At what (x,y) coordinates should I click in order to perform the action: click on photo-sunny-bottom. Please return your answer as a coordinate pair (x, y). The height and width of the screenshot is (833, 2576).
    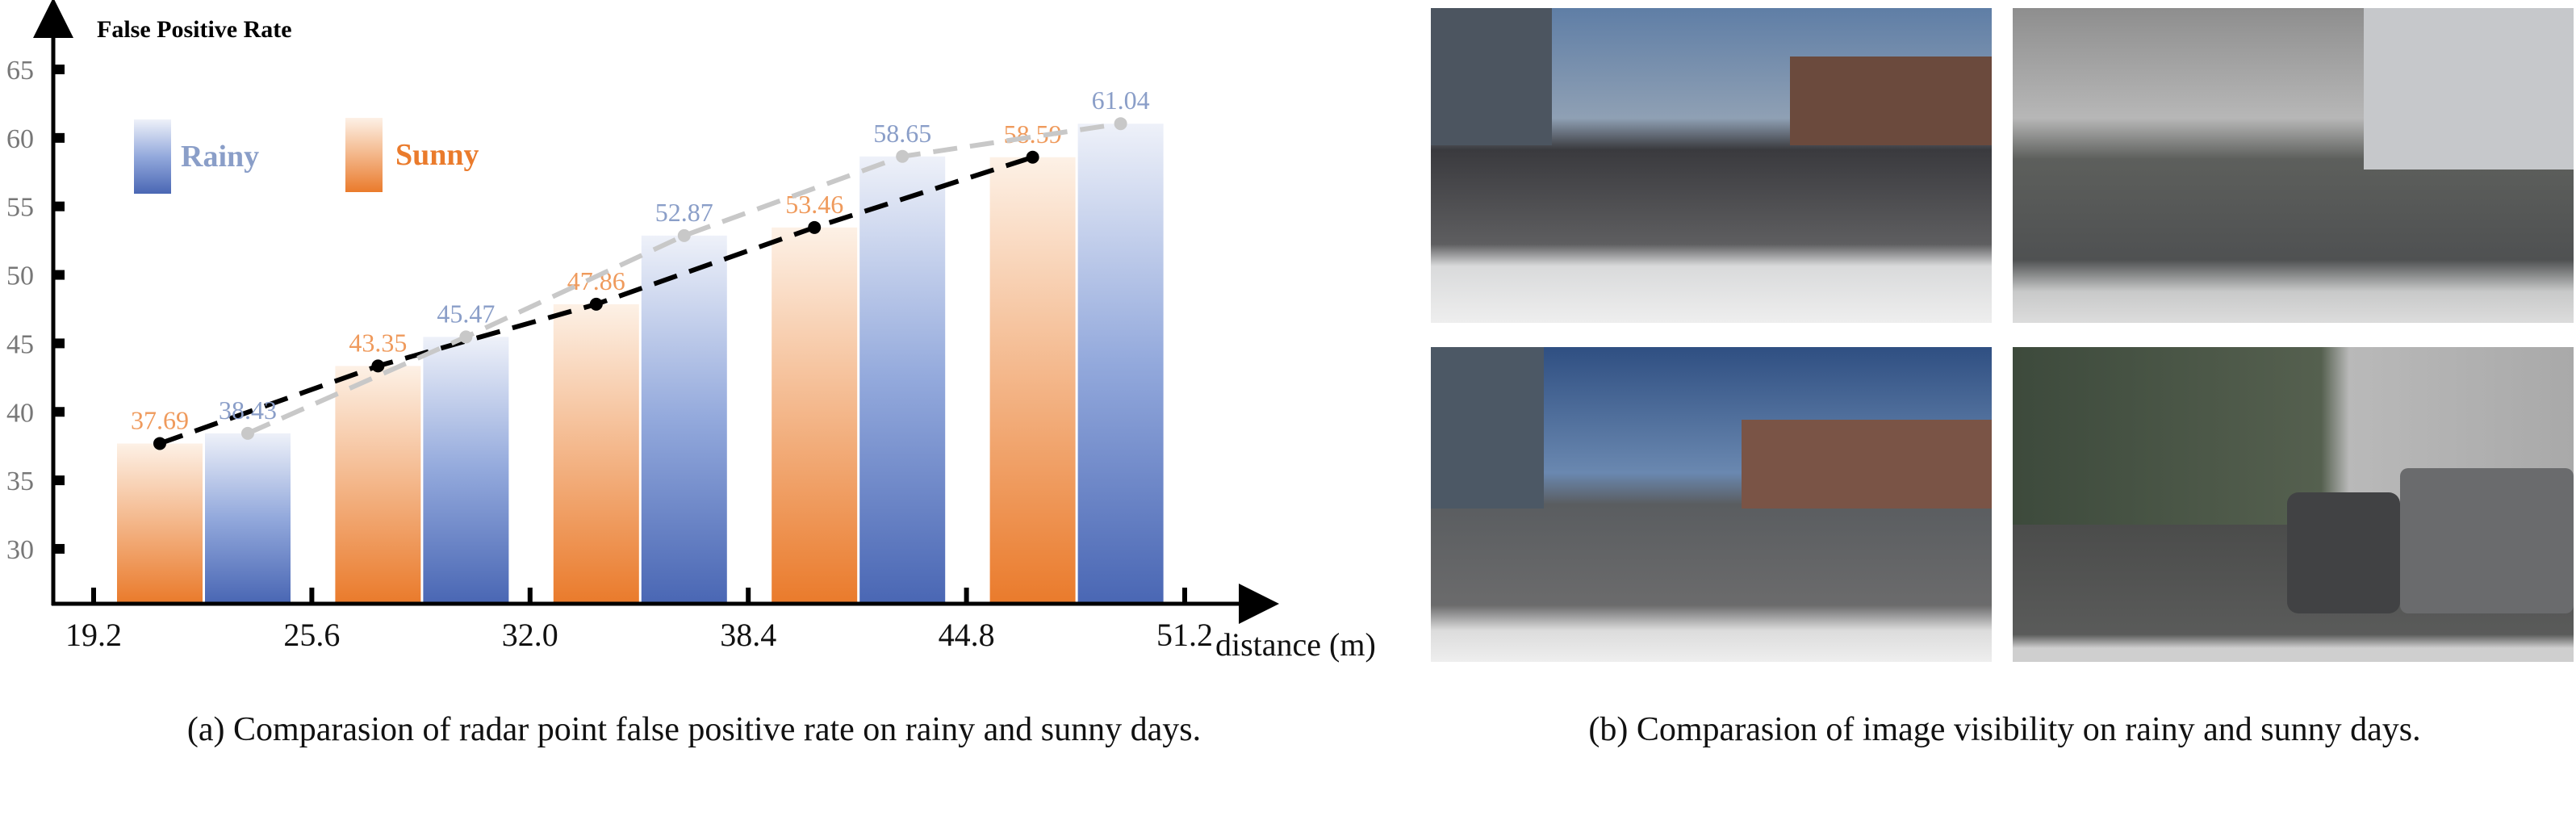
    Looking at the image, I should click on (1711, 504).